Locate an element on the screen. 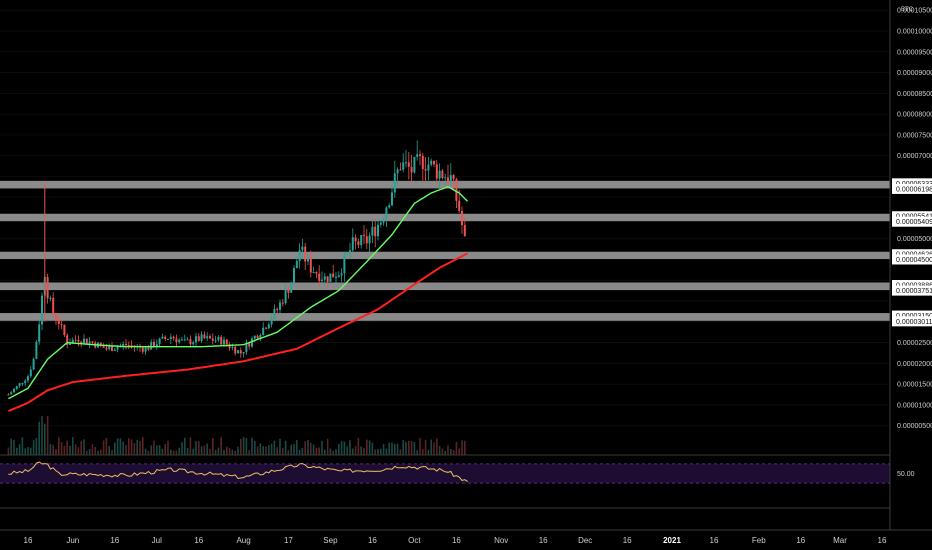  y-tick-label: 0.00001000 is located at coordinates (914, 405).